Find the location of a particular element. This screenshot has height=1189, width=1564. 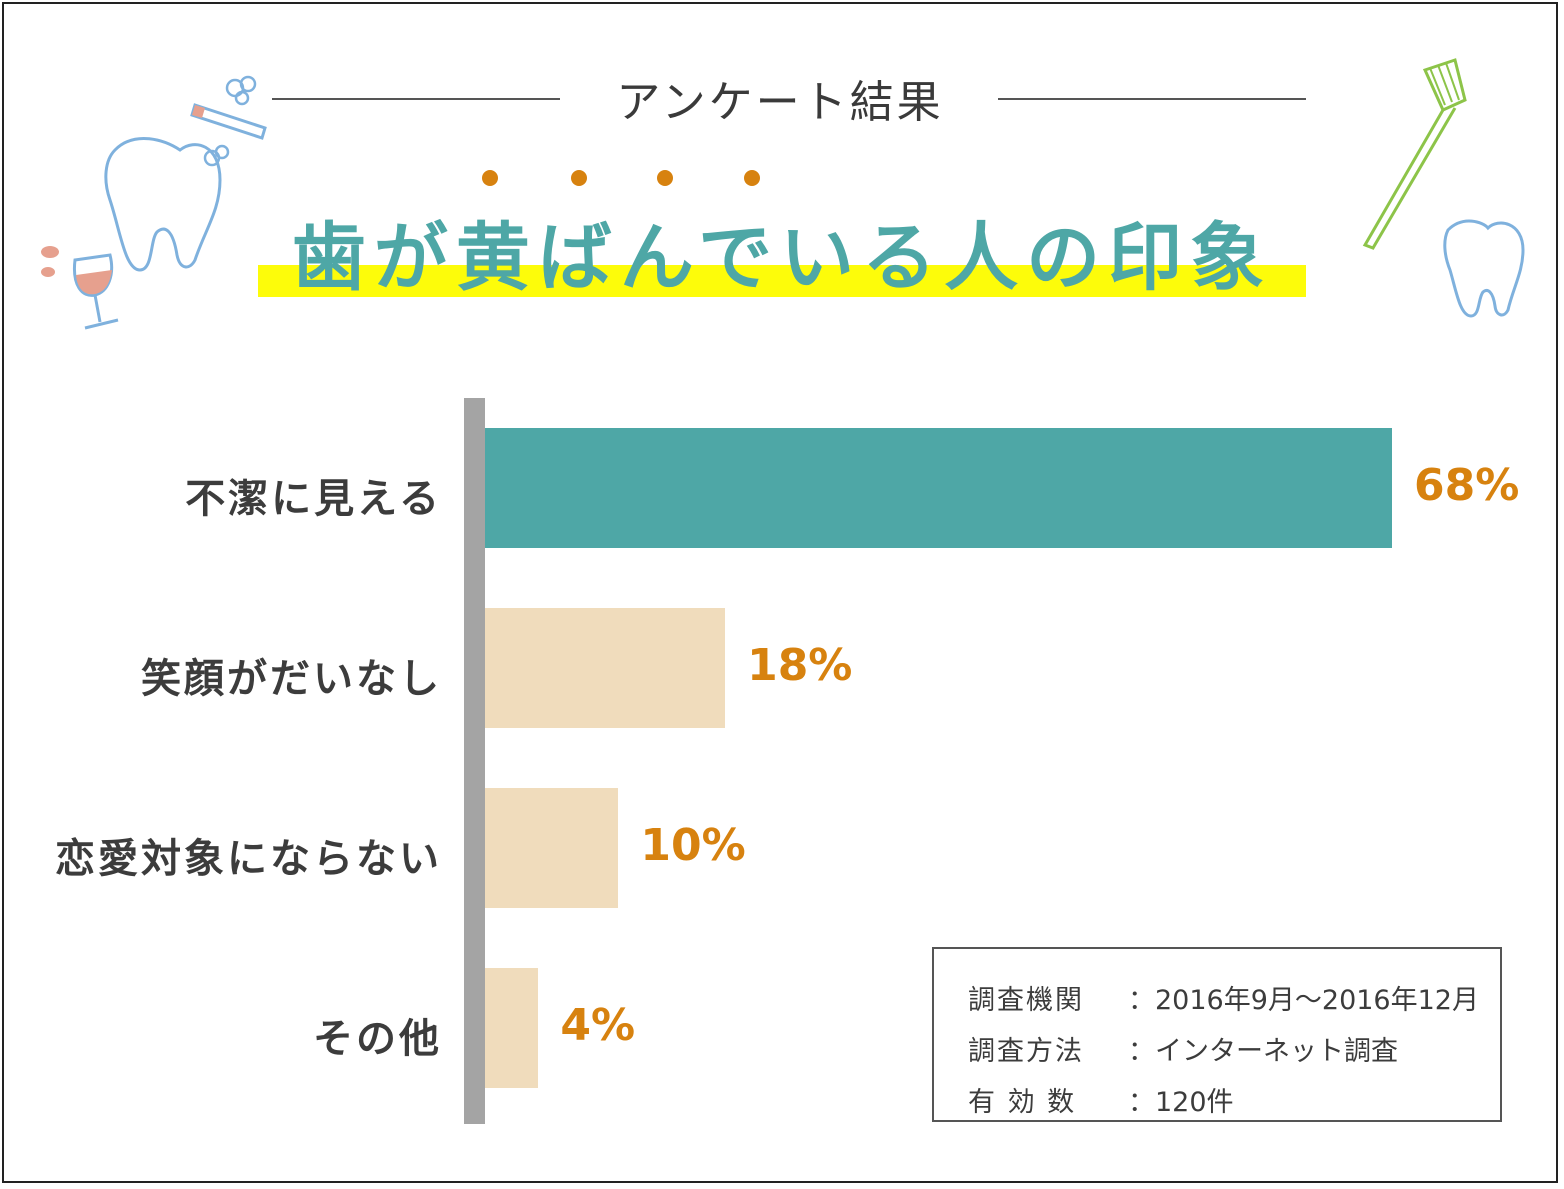

category-label: 恋愛対象にならない is located at coordinates (248, 859).